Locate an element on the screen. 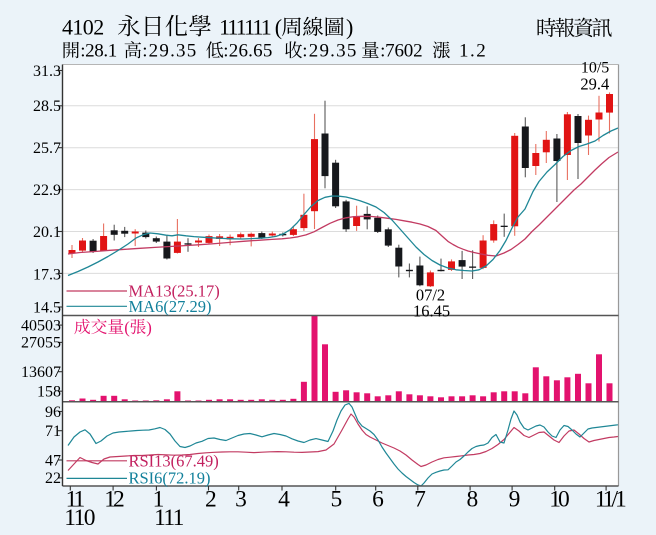 The height and width of the screenshot is (535, 656). svg-text: 110 is located at coordinates (79, 518).